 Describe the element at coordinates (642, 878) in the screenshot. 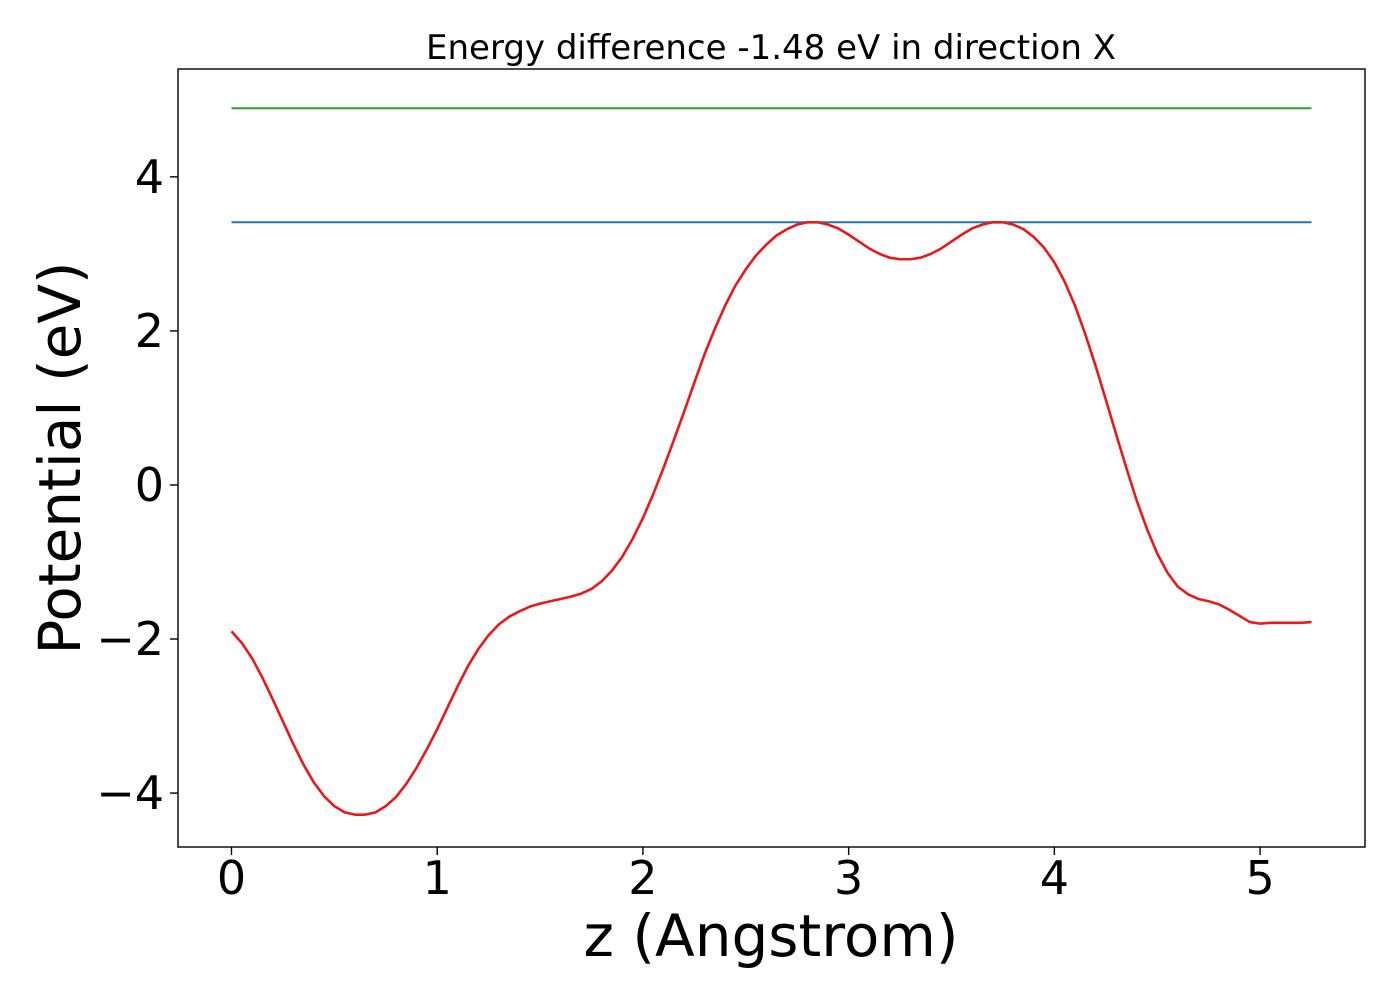

I see `x-tick-label: 2` at that location.